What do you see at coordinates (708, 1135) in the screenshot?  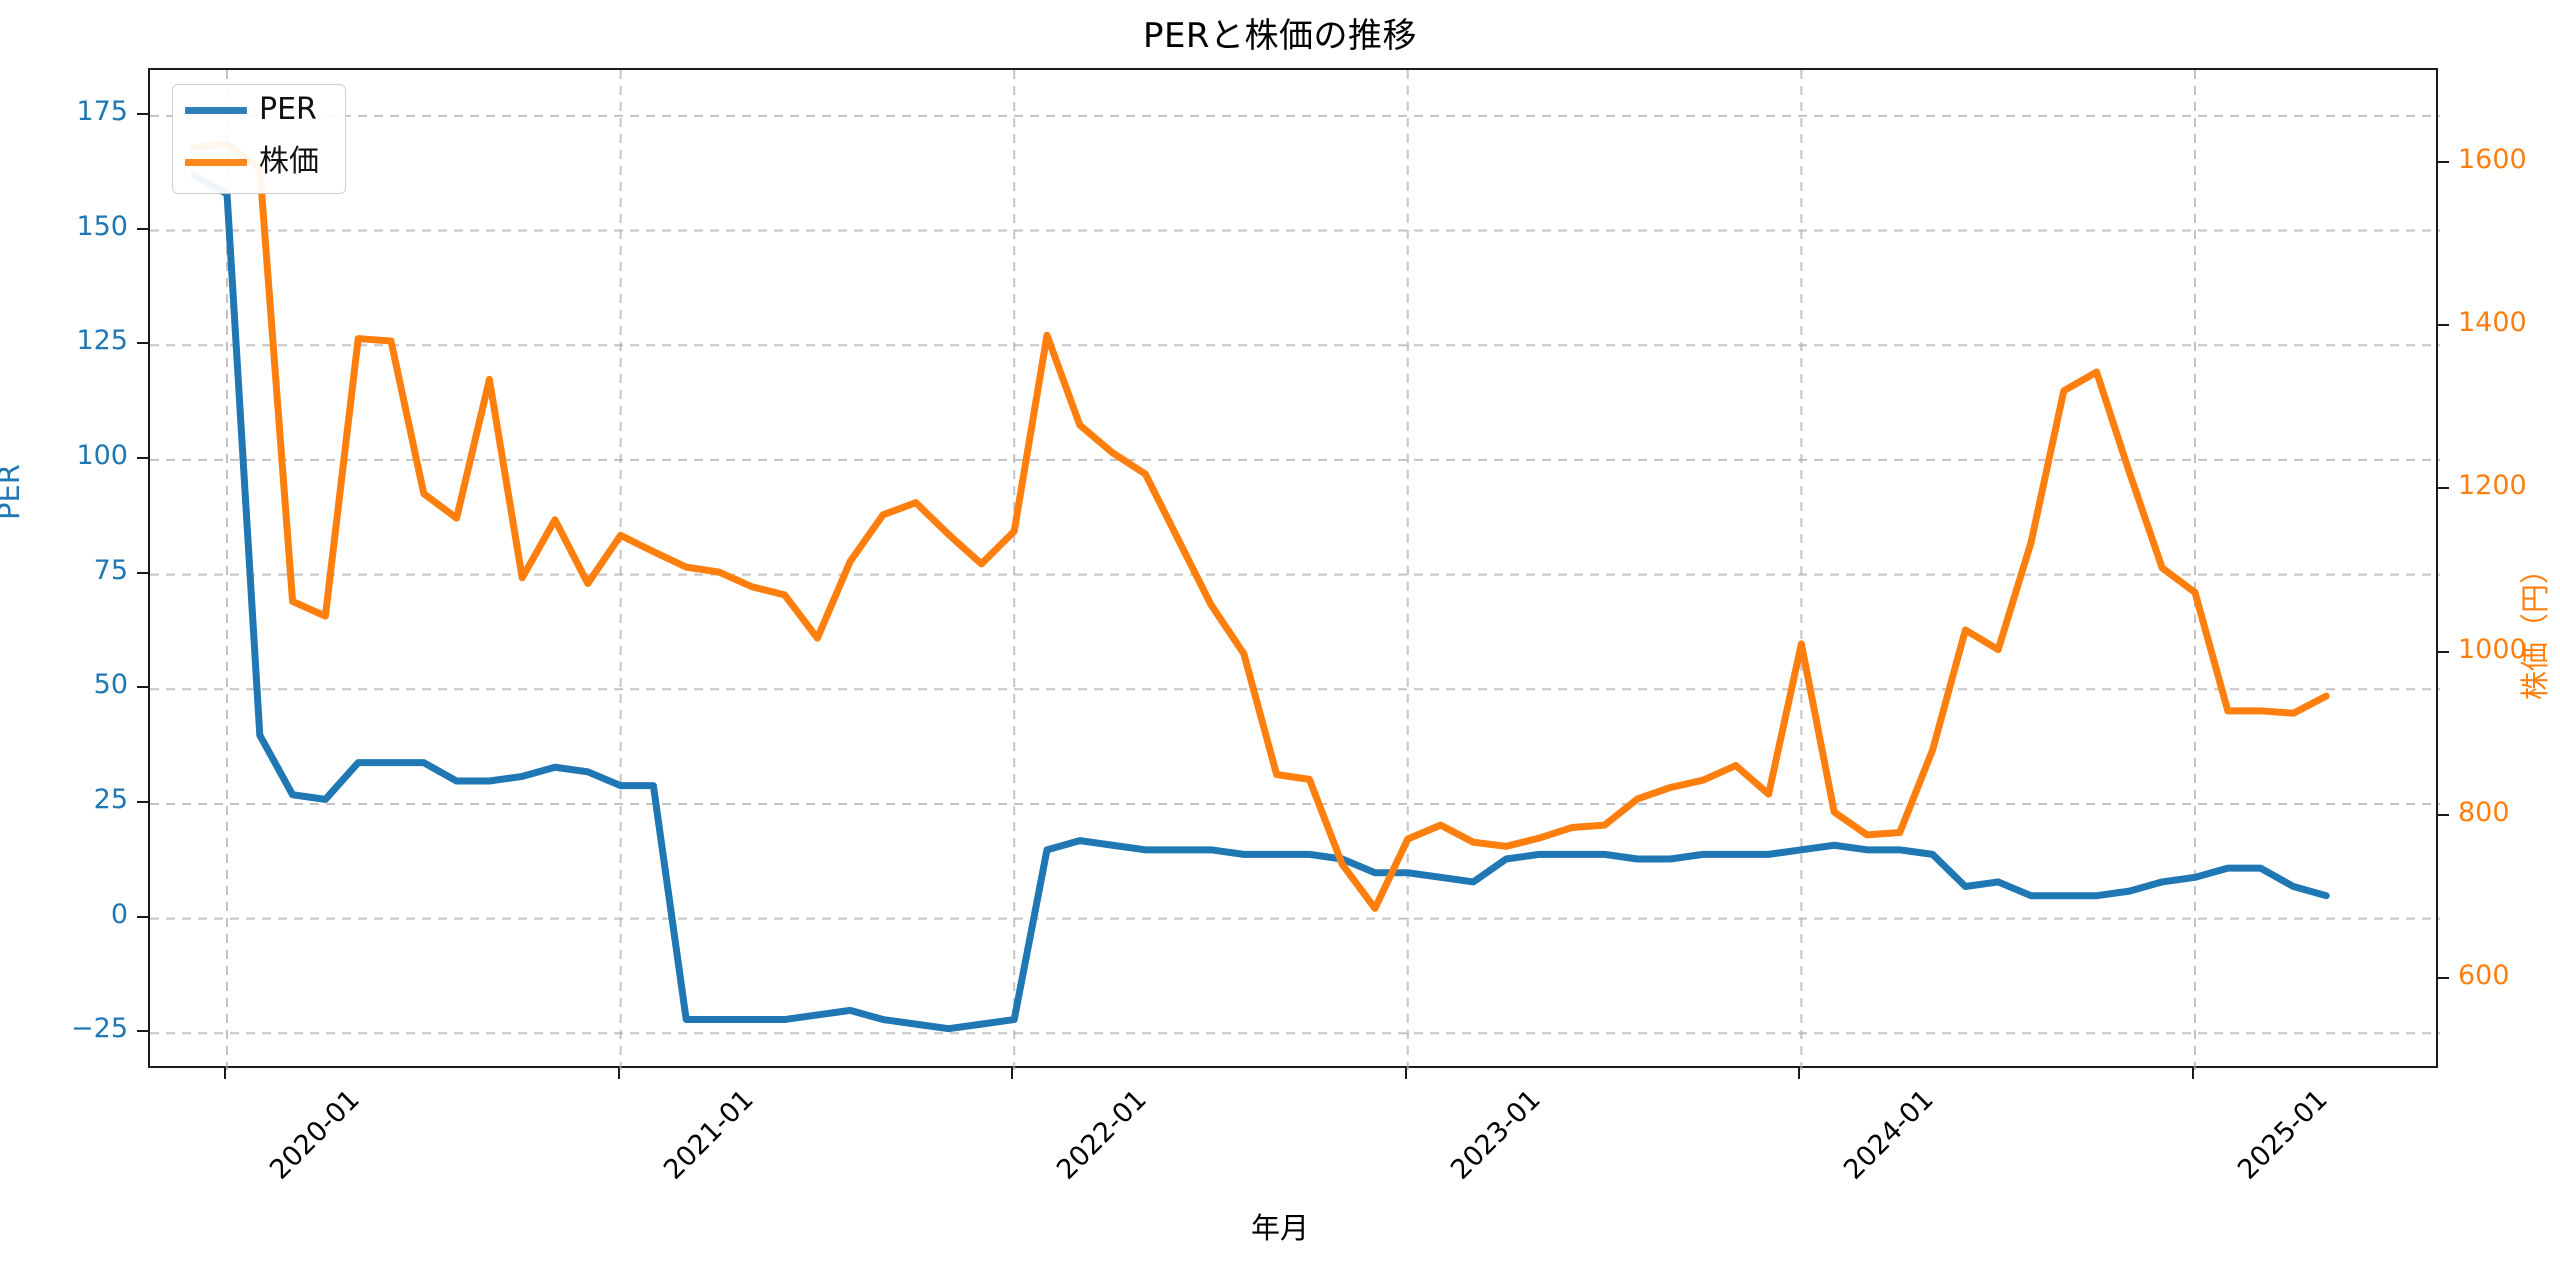 I see `x-tick-label: 2021-01` at bounding box center [708, 1135].